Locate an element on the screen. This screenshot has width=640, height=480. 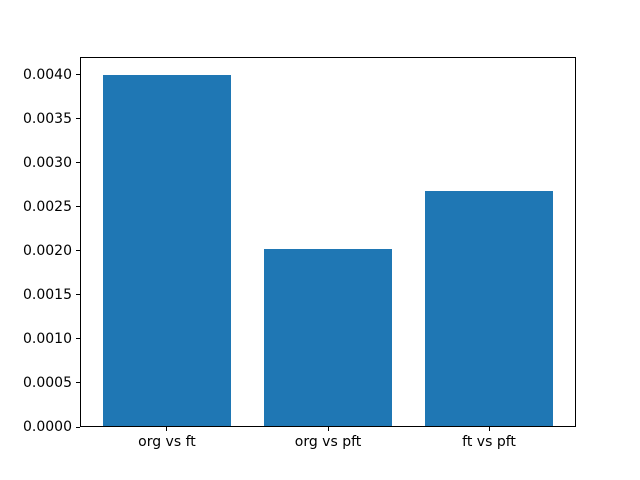
y-tick-label: 0.0040 is located at coordinates (47, 74).